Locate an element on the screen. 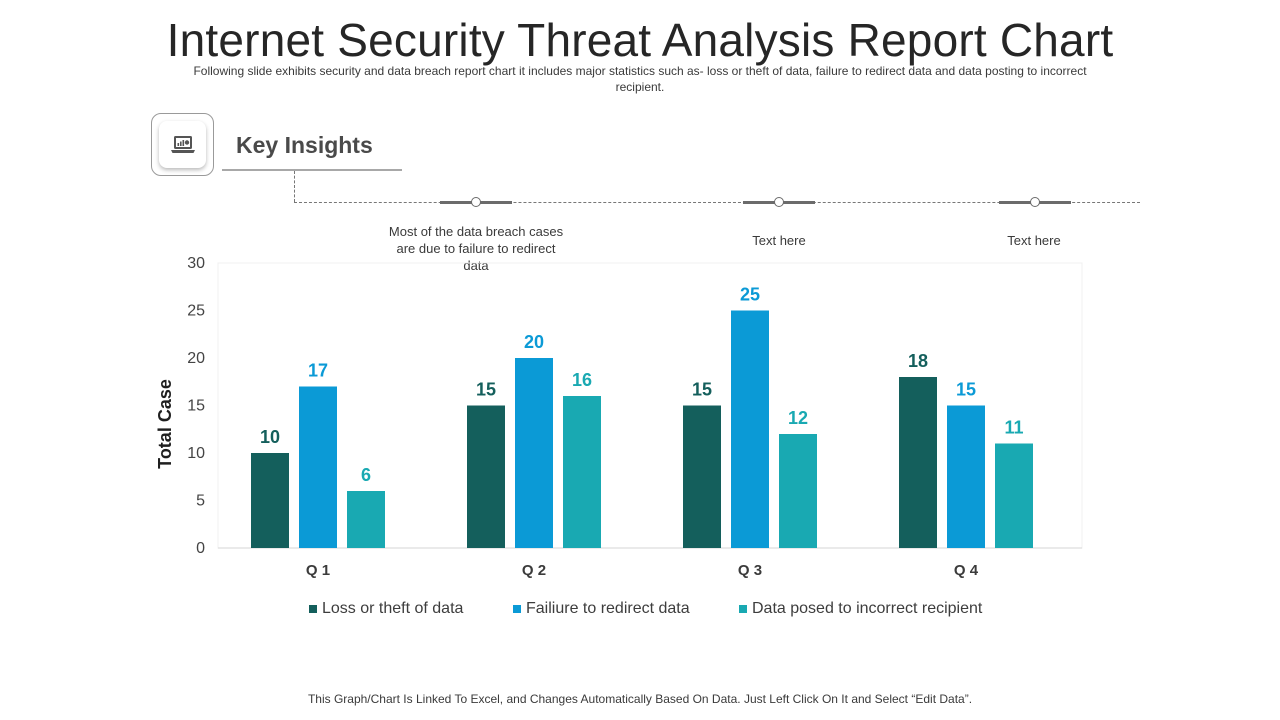 This screenshot has width=1280, height=720. insight-text-2: Text here is located at coordinates (779, 240).